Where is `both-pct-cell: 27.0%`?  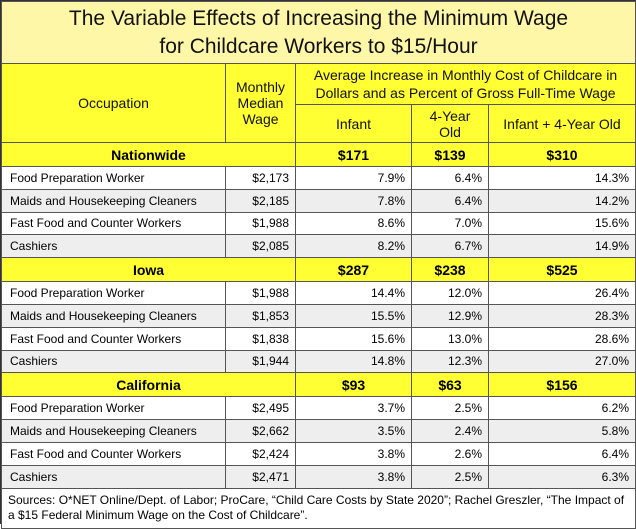 both-pct-cell: 27.0% is located at coordinates (561, 361).